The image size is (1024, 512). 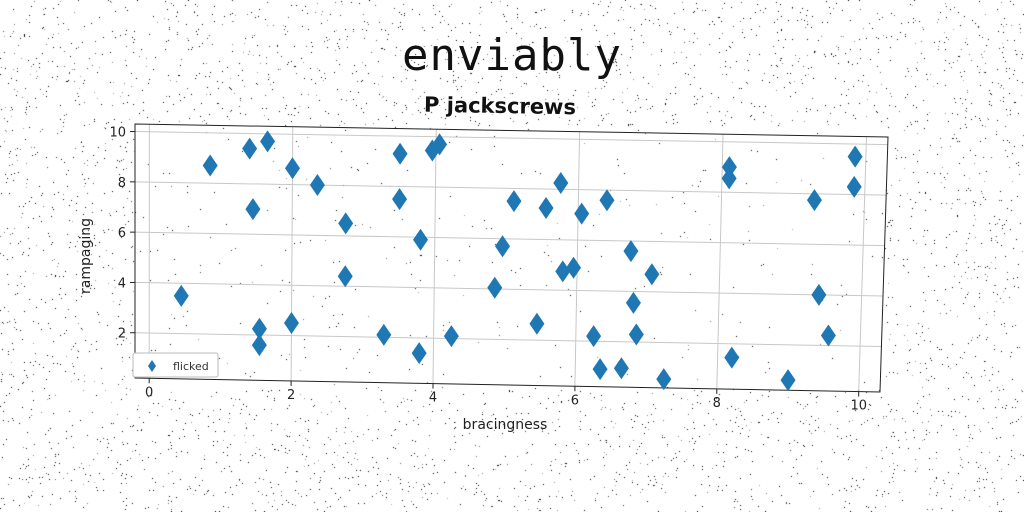 What do you see at coordinates (512, 55) in the screenshot?
I see `chart-title: enviably` at bounding box center [512, 55].